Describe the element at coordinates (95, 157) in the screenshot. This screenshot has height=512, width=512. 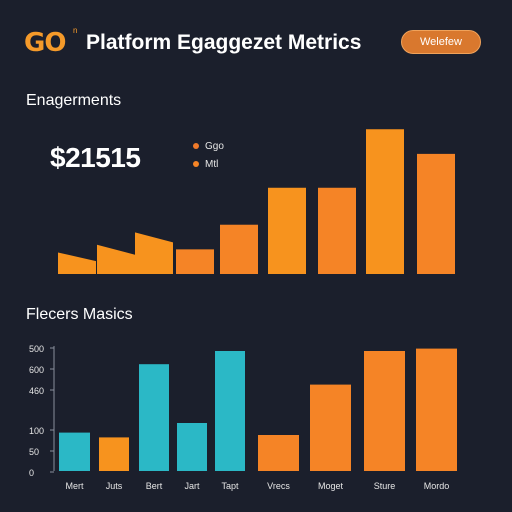
I see `kpi-value: $21515` at that location.